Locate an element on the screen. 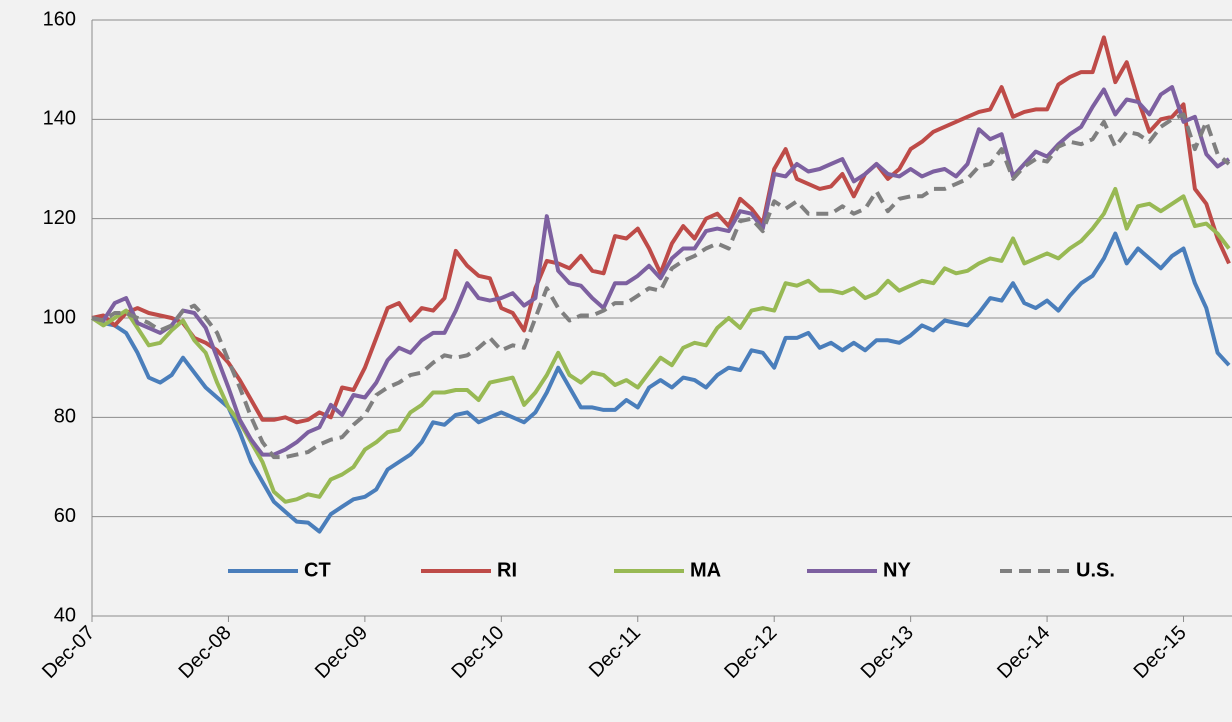  y-tick-label: 100 is located at coordinates (59, 317).